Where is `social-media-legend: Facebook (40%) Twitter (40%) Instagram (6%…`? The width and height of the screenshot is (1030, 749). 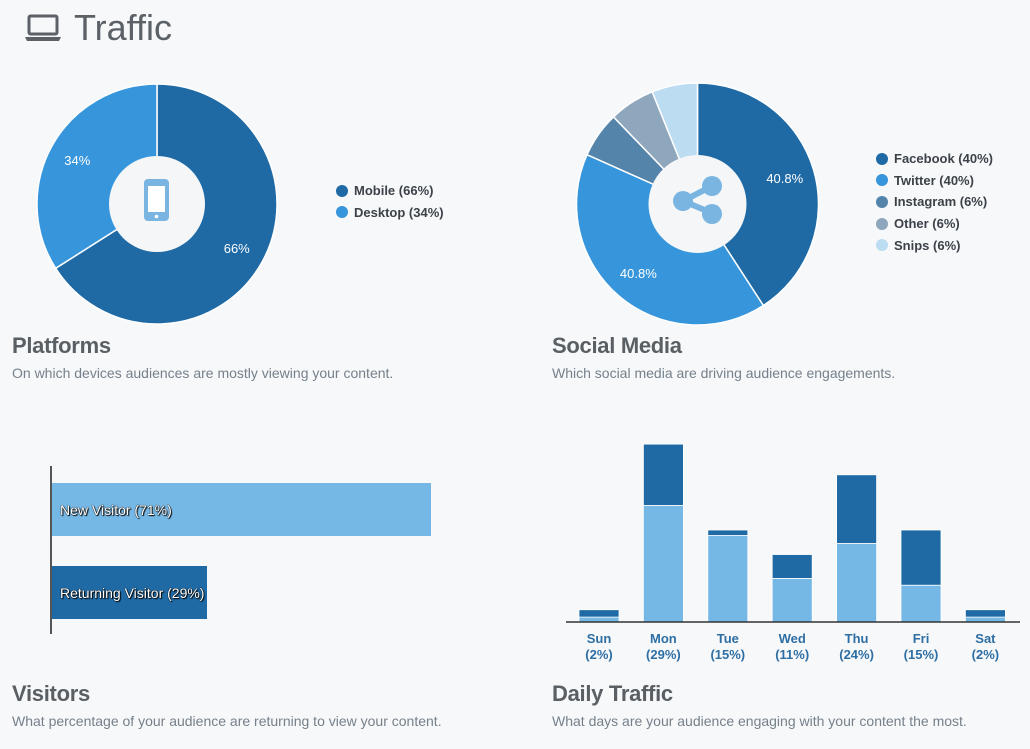
social-media-legend: Facebook (40%) Twitter (40%) Instagram (6%… is located at coordinates (934, 202).